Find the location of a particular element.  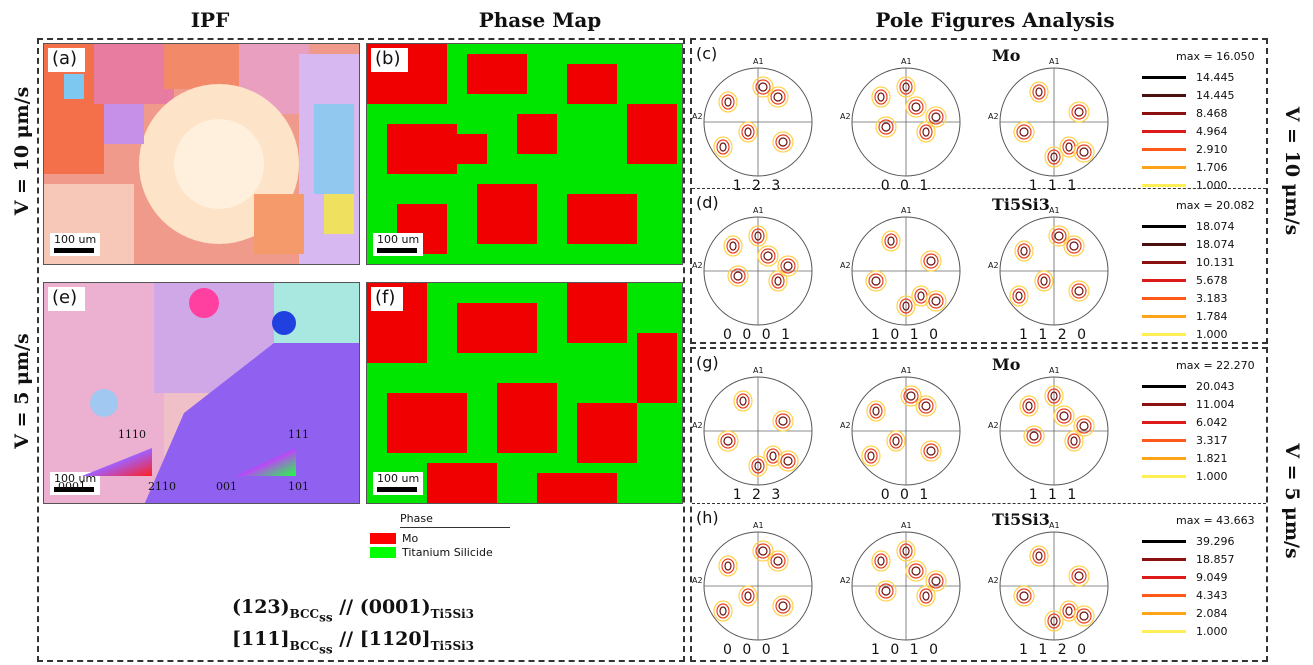

contour-level-g: 1.000 is located at coordinates (1198, 476).